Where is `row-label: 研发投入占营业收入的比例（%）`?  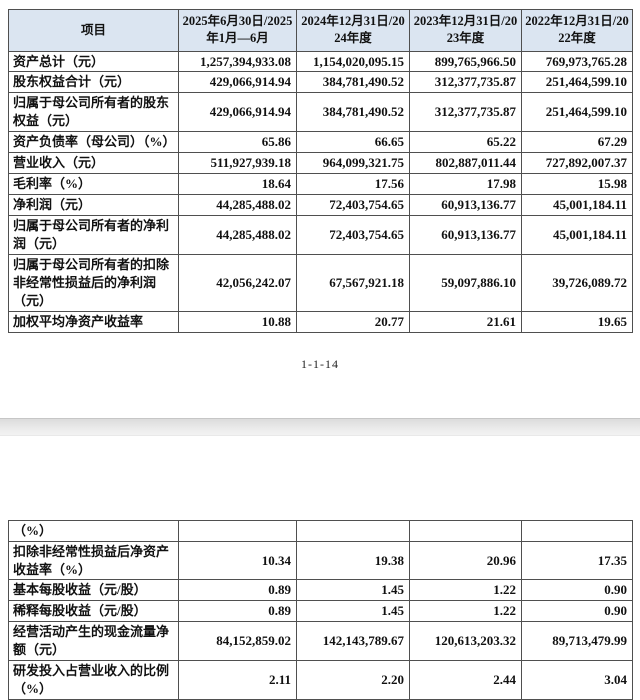 row-label: 研发投入占营业收入的比例（%） is located at coordinates (93, 680).